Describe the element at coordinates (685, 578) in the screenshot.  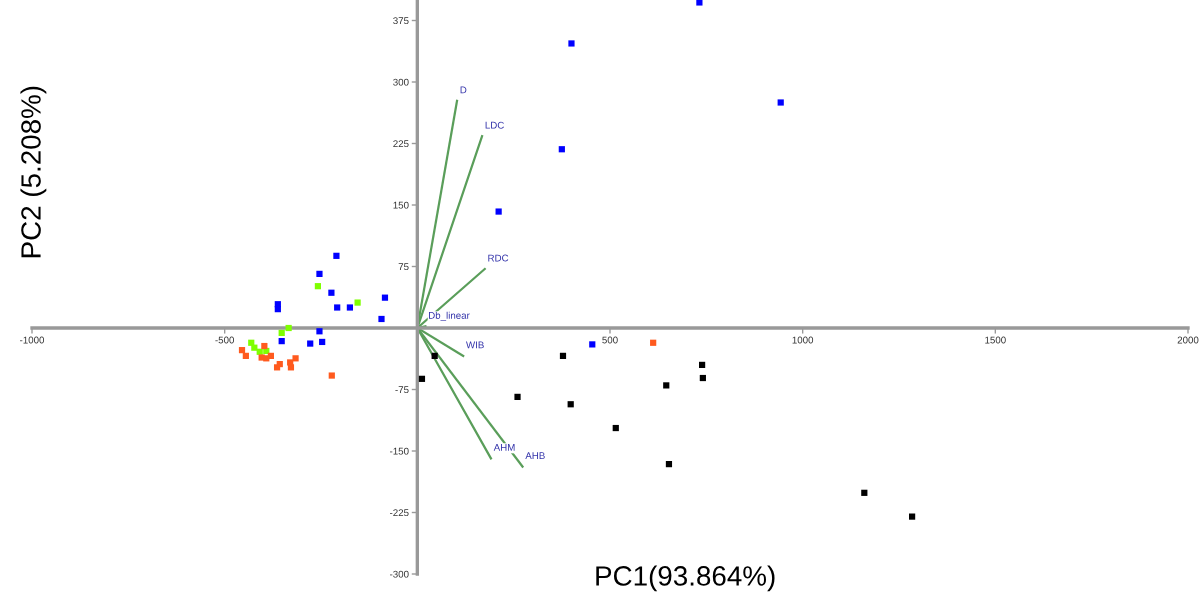
I see `x-axis-title: PC1(93.864%)` at that location.